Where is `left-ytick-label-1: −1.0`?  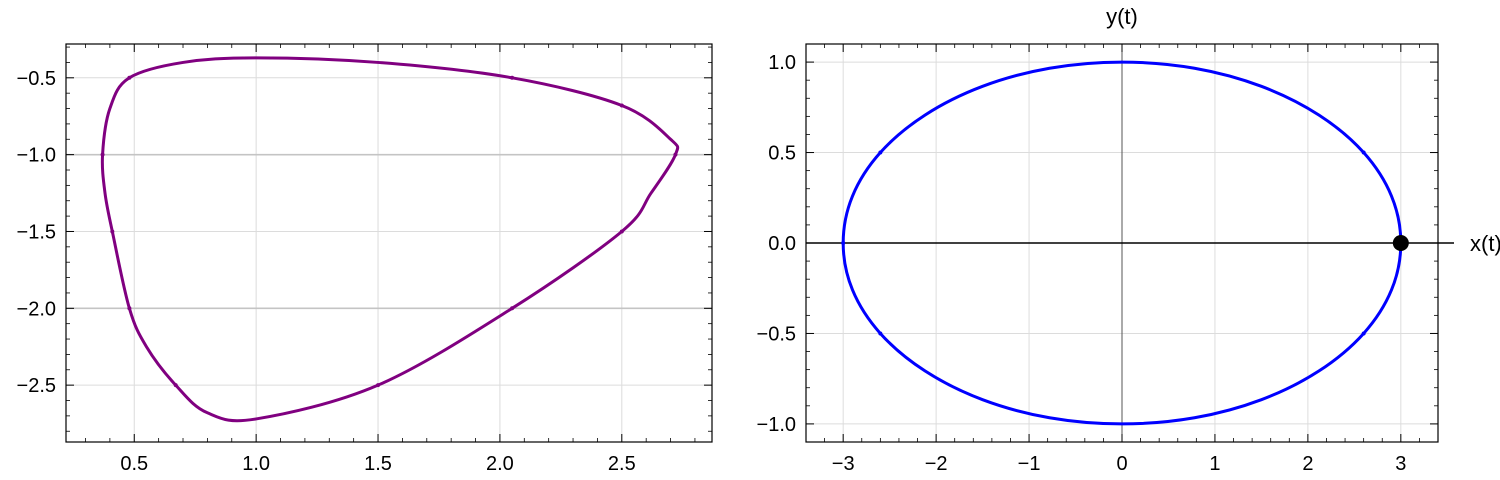 left-ytick-label-1: −1.0 is located at coordinates (36, 156).